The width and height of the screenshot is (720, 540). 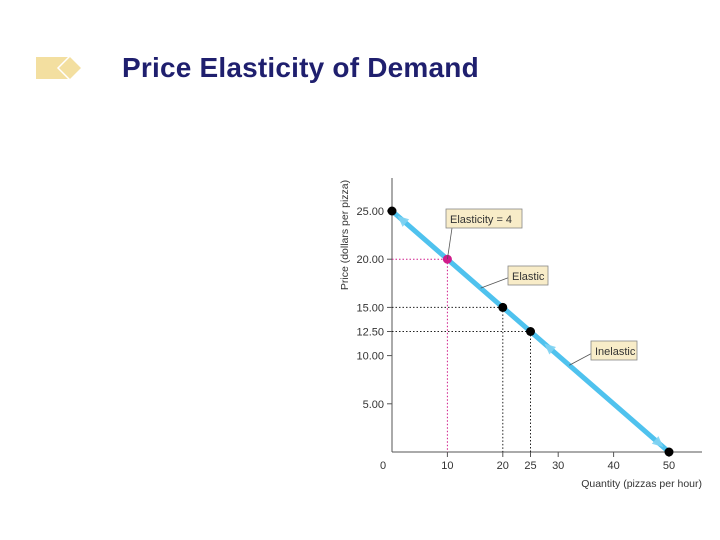 What do you see at coordinates (370, 333) in the screenshot?
I see `y-tick-label: 12.50` at bounding box center [370, 333].